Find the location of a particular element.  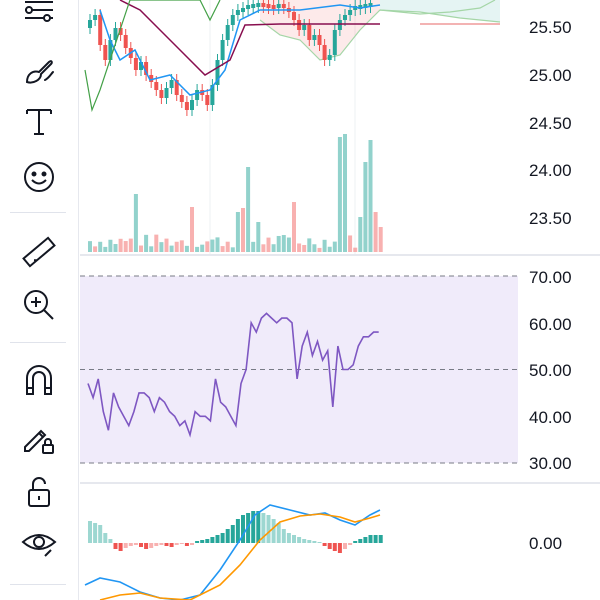

text-tool-button is located at coordinates (39, 122).